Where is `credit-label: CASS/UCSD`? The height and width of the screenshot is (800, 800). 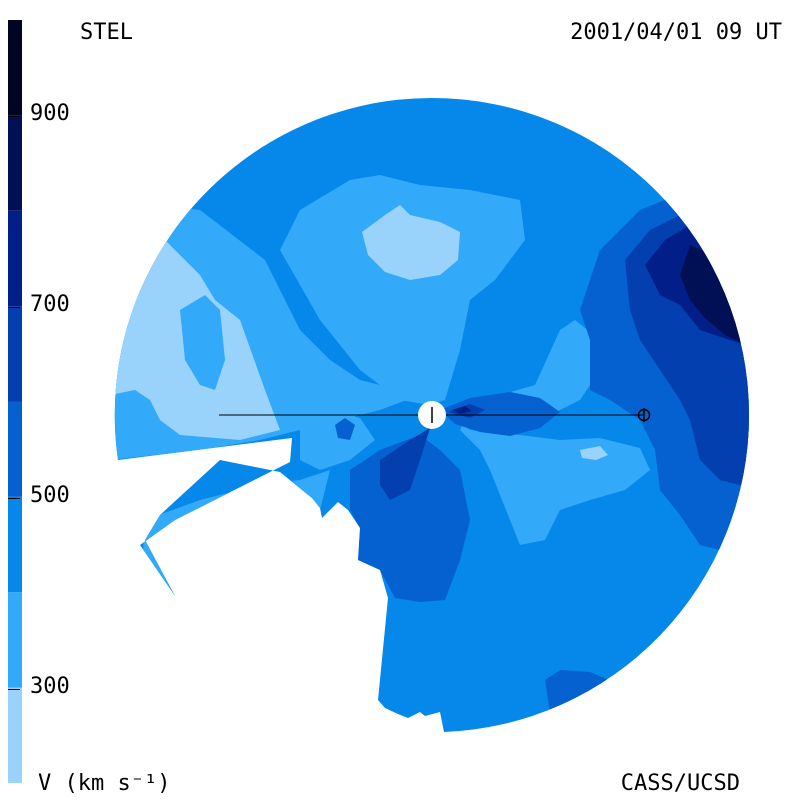
credit-label: CASS/UCSD is located at coordinates (680, 783).